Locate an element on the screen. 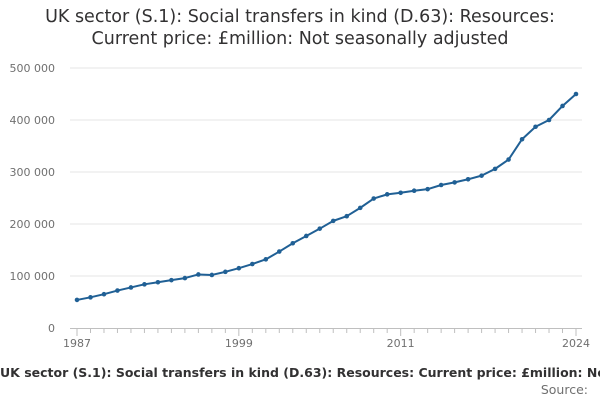 Image resolution: width=600 pixels, height=400 pixels. source-label: Source: is located at coordinates (564, 389).